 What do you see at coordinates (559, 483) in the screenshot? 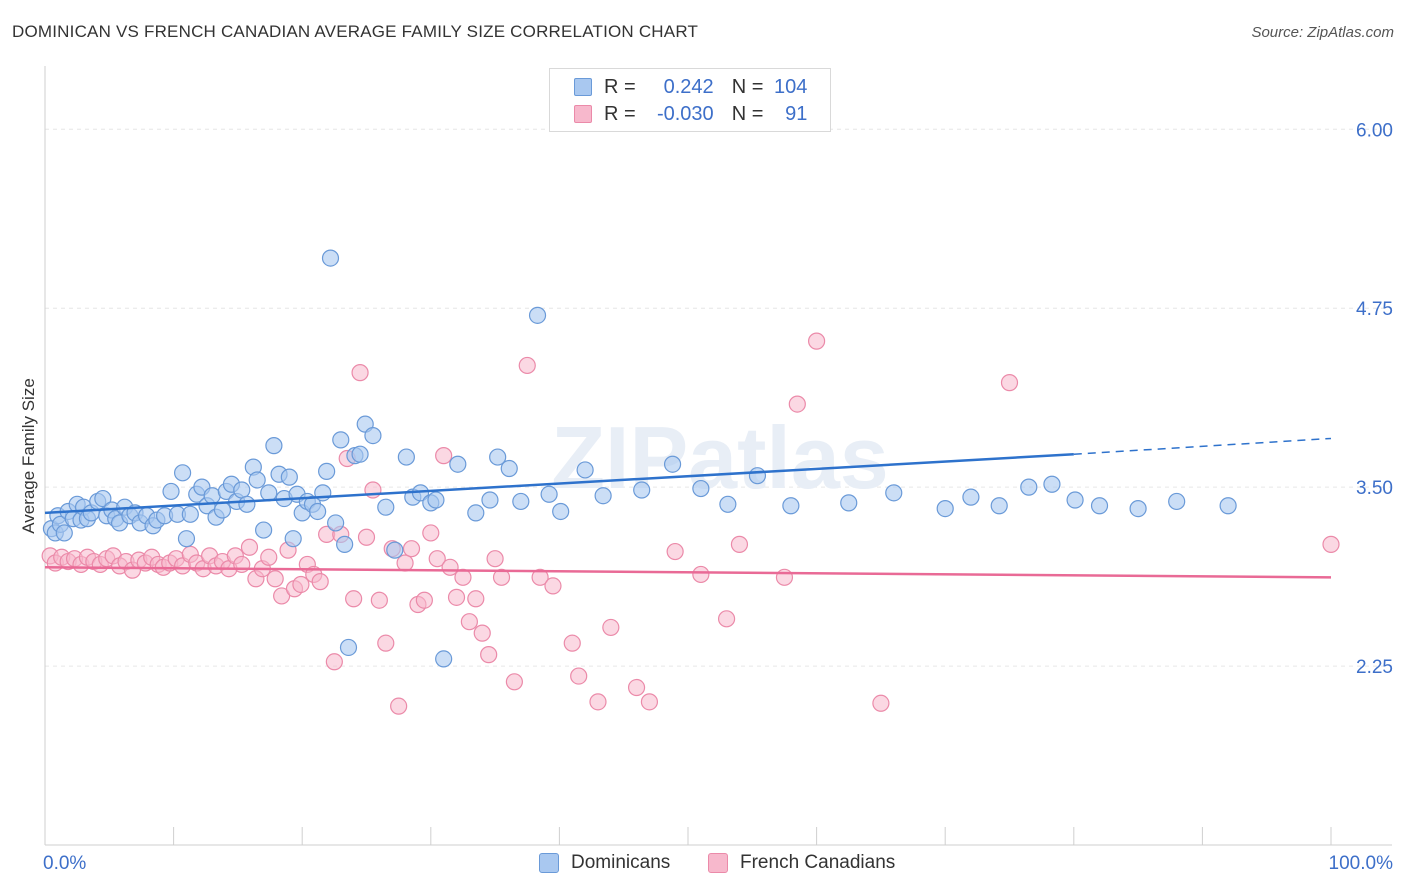
I see `dominicans-trend-line` at bounding box center [559, 483].